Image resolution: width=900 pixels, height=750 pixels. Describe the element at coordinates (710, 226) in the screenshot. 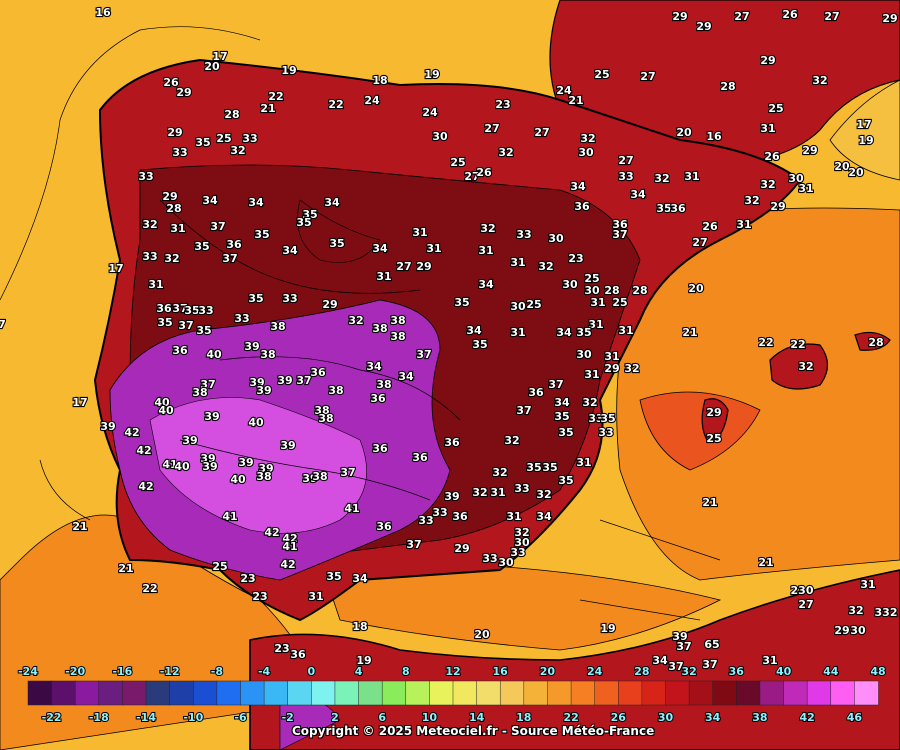

I see `temperature-label: 26` at that location.